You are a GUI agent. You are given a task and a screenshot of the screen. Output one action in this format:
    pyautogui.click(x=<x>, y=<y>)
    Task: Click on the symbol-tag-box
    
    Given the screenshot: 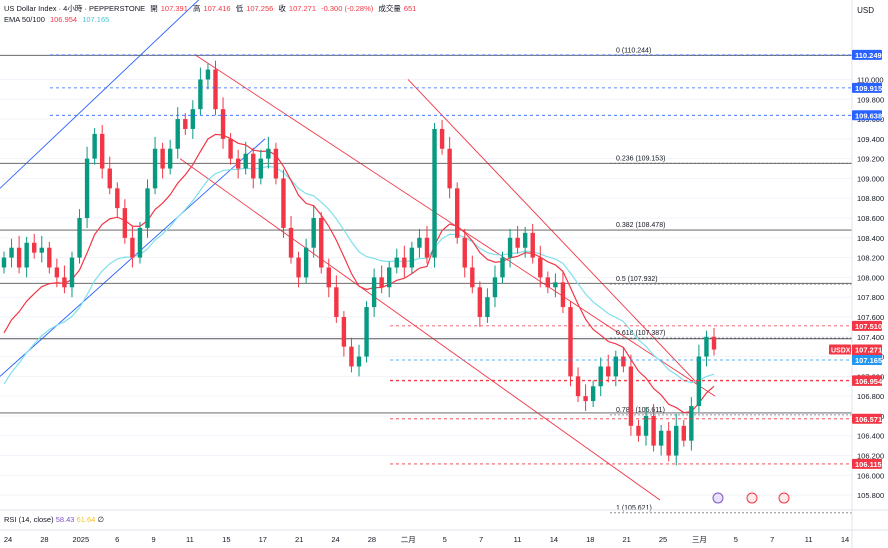 What is the action you would take?
    pyautogui.click(x=840, y=349)
    